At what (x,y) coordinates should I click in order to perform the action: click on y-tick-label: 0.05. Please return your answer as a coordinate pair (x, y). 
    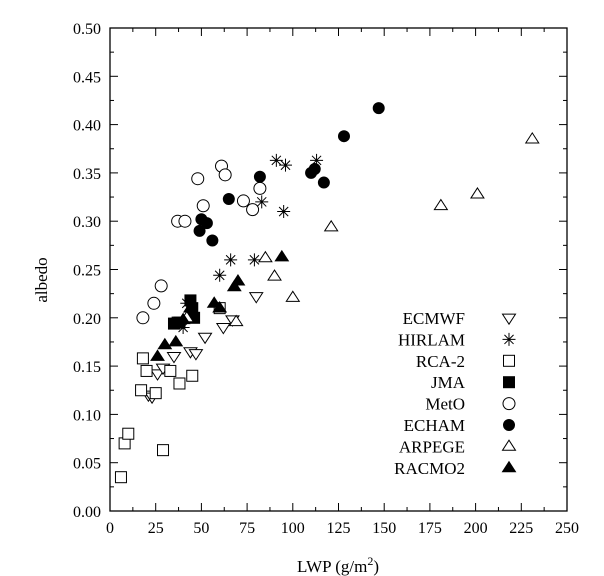
    Looking at the image, I should click on (87, 464).